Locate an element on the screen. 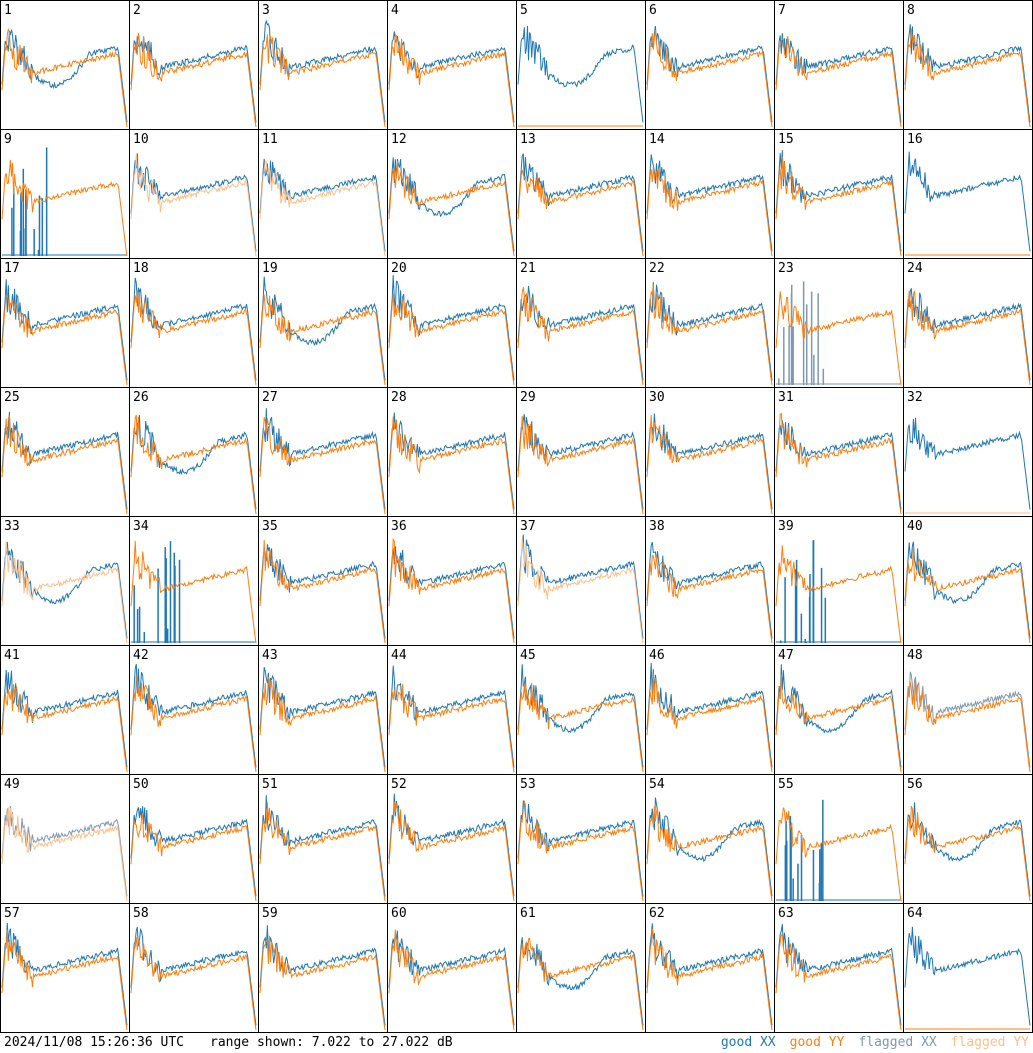  panel-label-42: 42 is located at coordinates (141, 655).